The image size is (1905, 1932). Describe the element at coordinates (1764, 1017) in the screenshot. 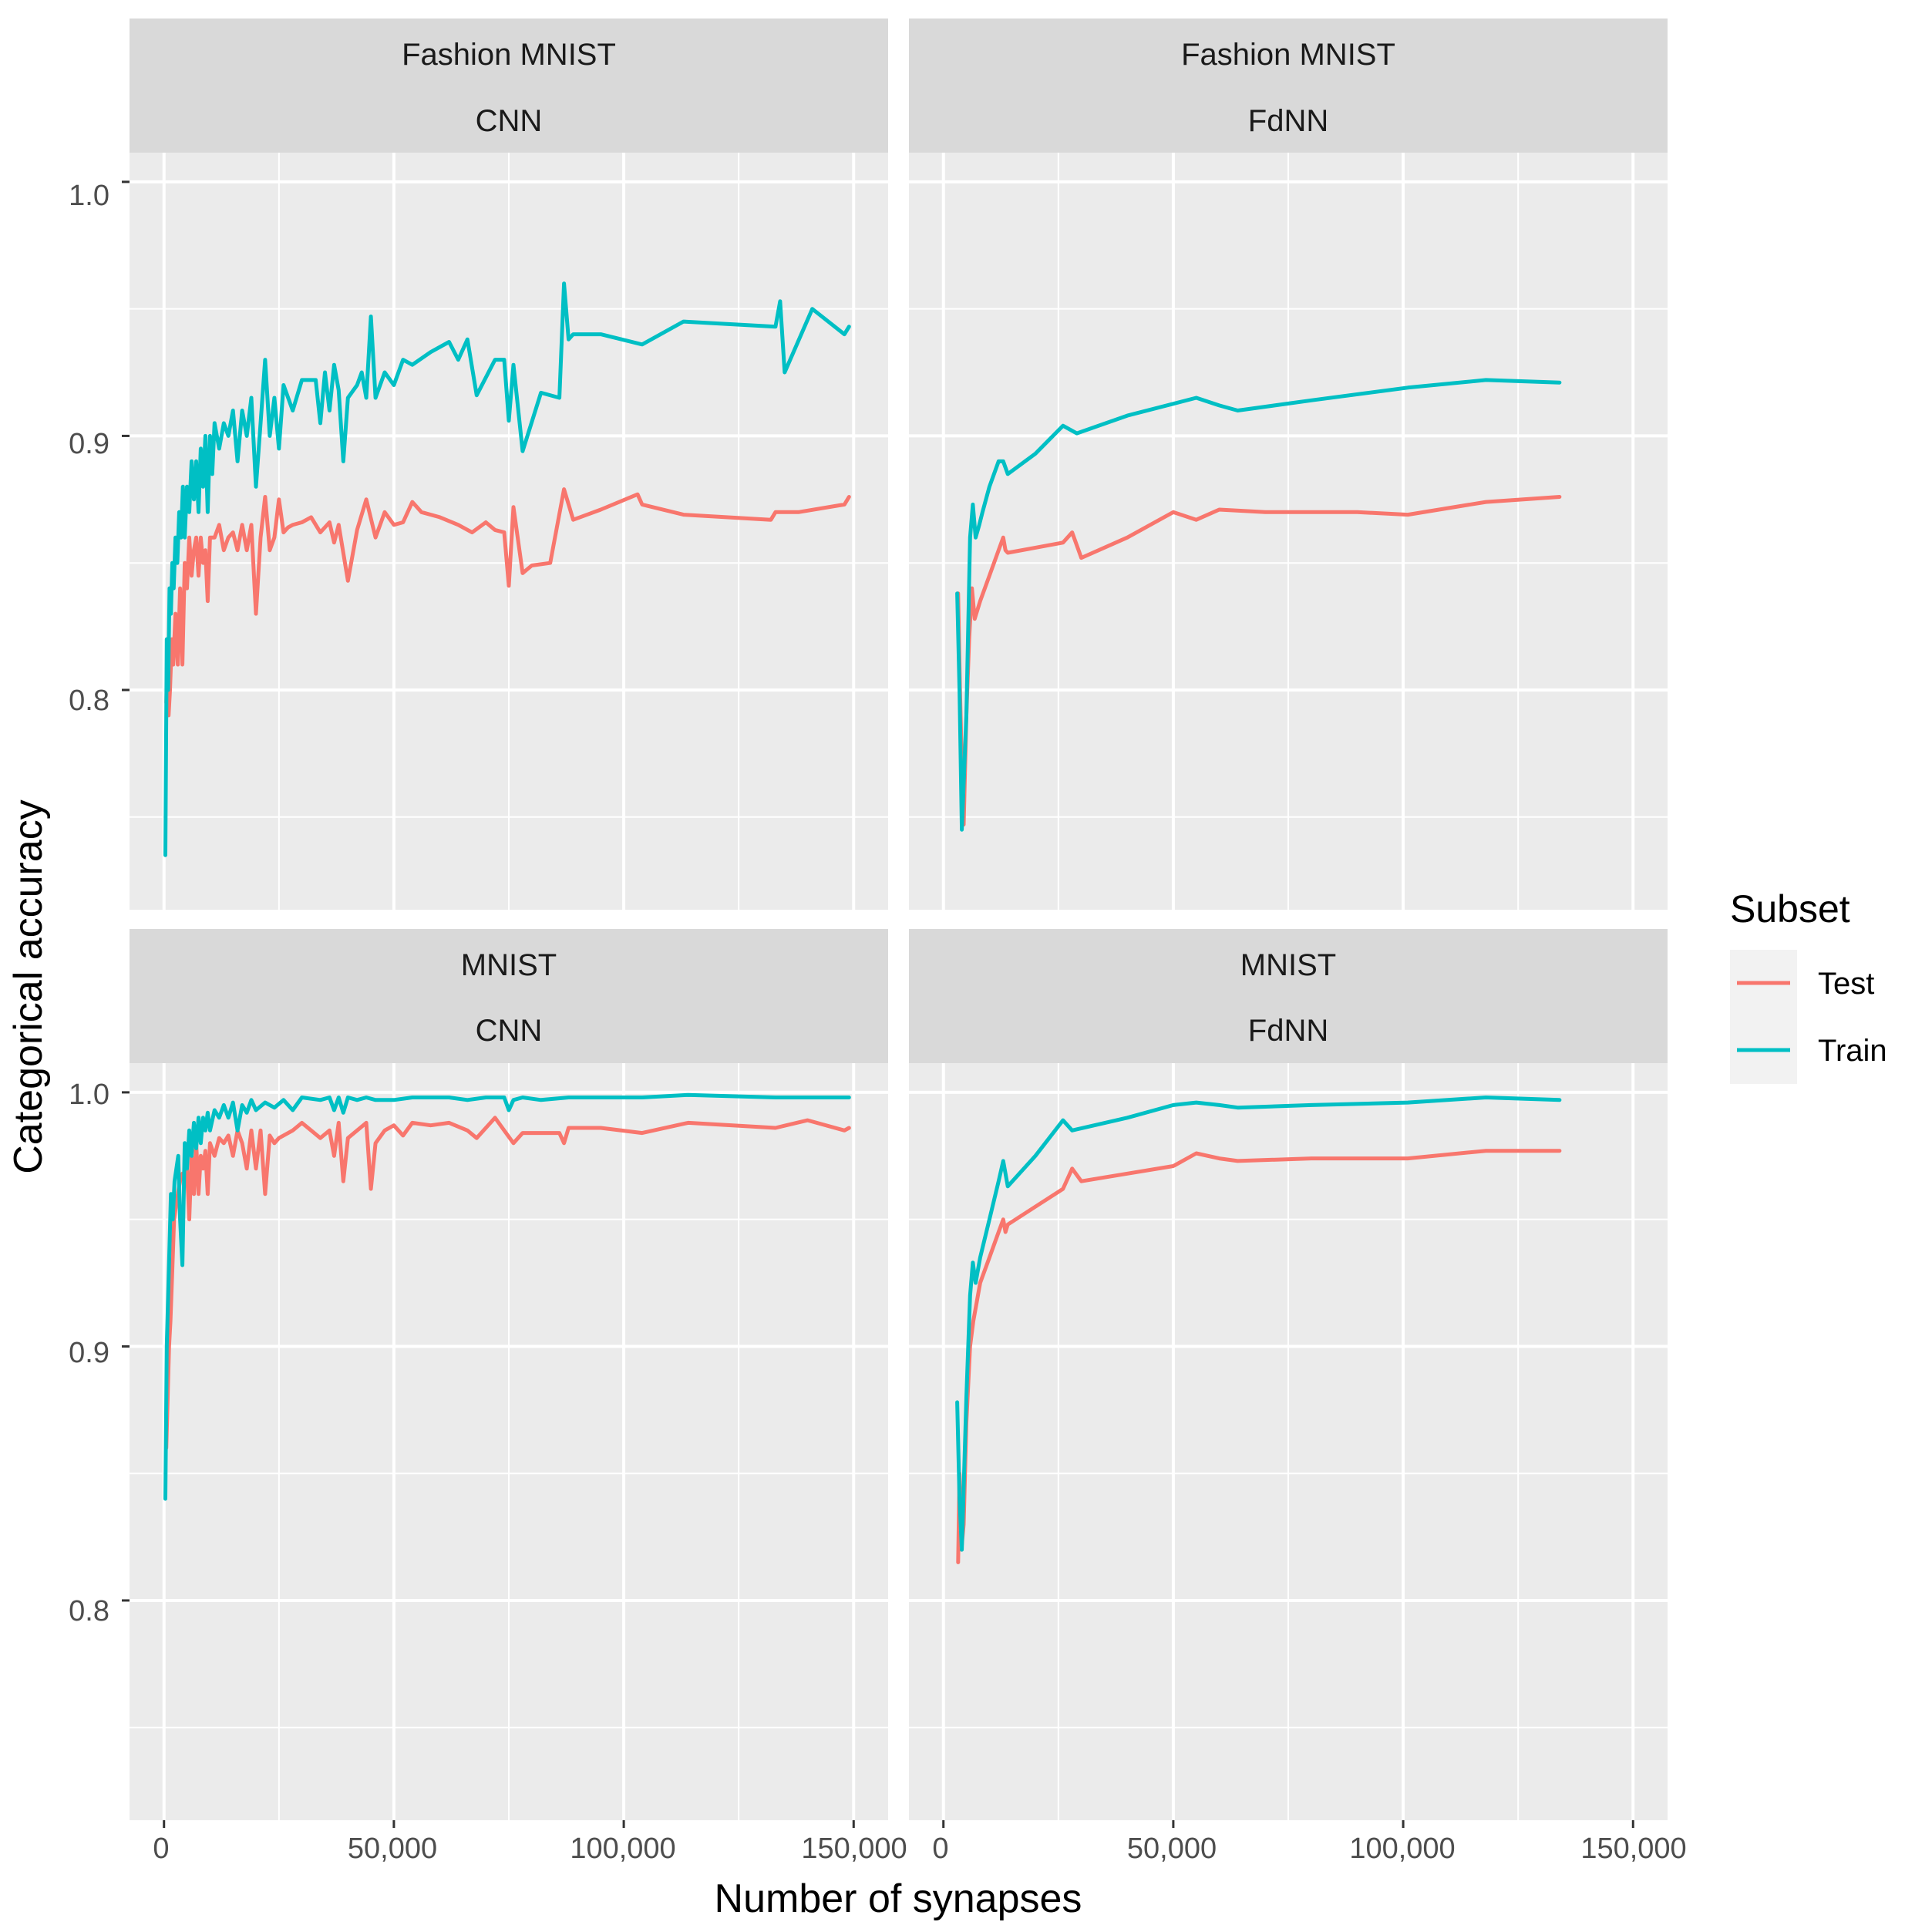

I see `legend-key-background` at that location.